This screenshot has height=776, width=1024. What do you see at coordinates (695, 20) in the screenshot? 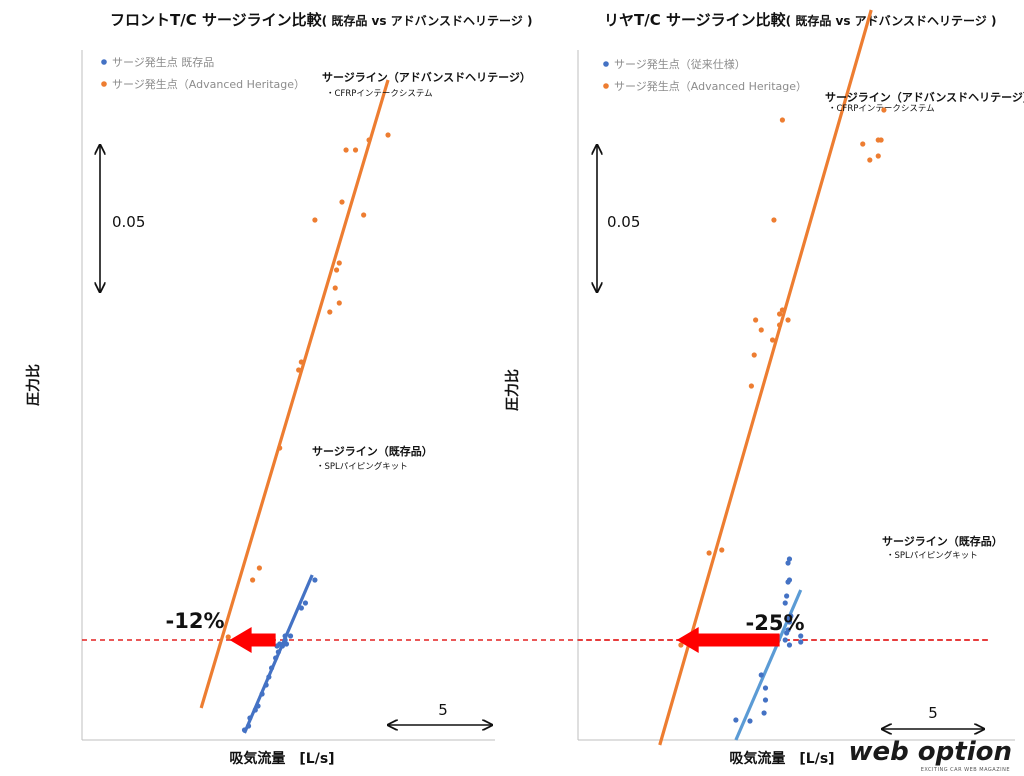
I see `chart-title-main: リヤT/C サージライン比較` at bounding box center [695, 20].